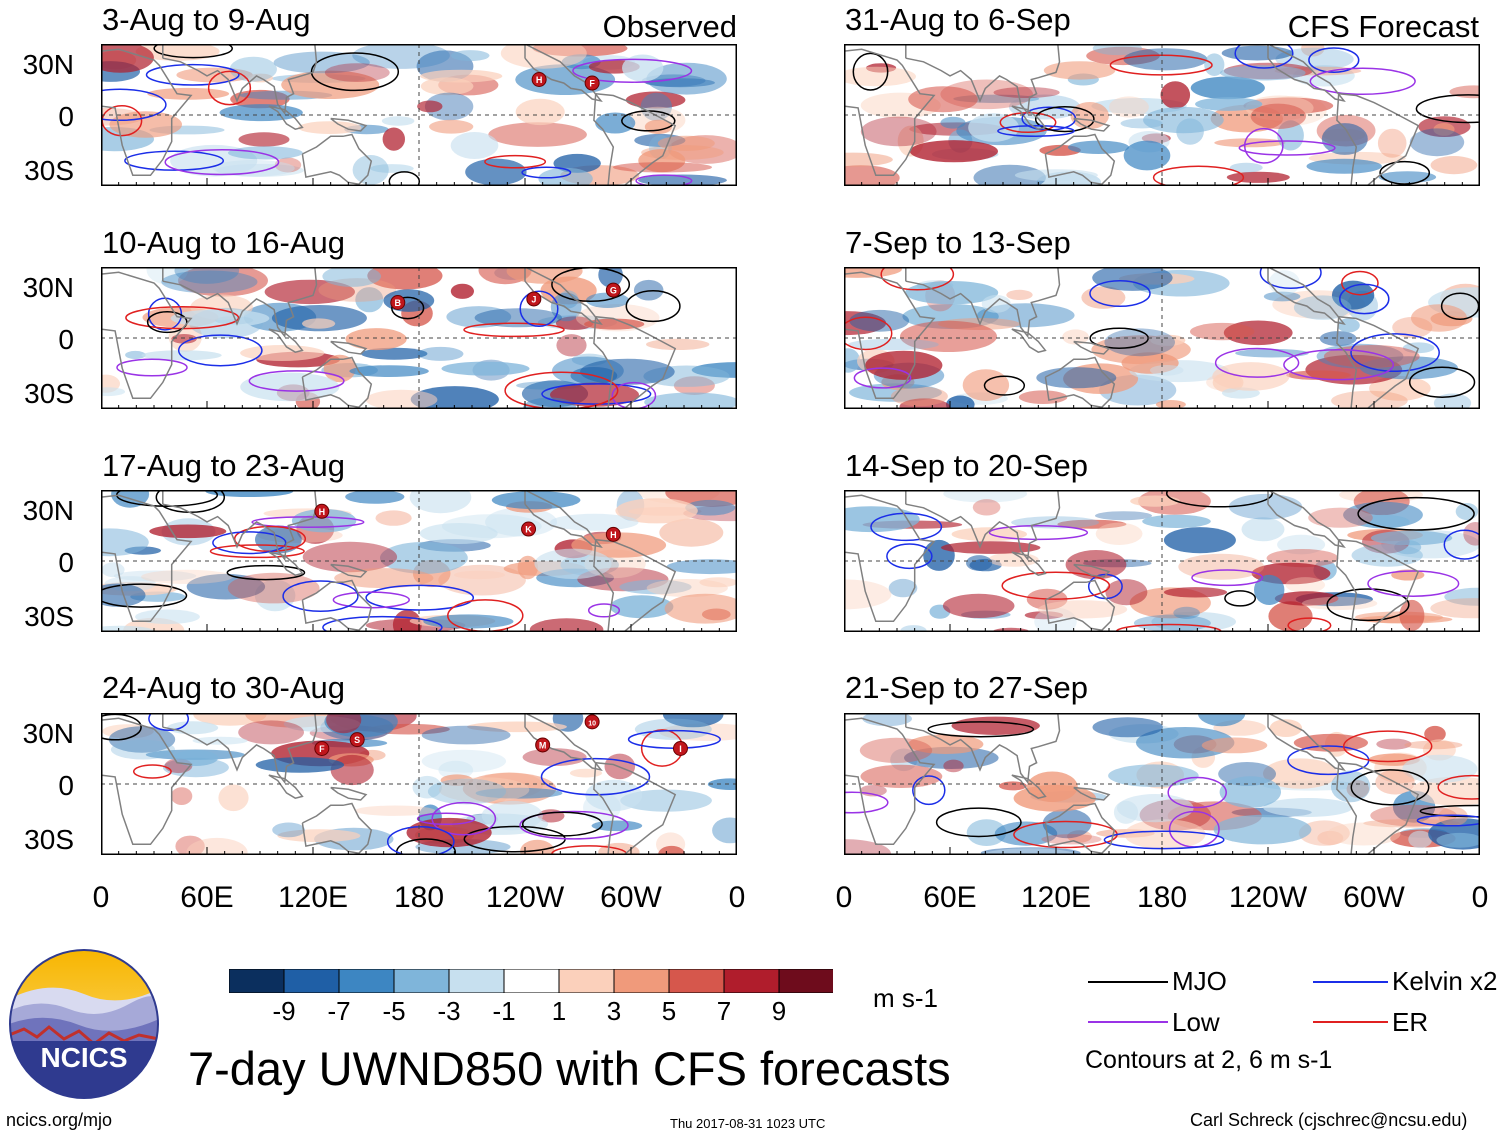 This screenshot has width=1510, height=1137. I want to click on footer-url: ncics.org/mjo, so click(59, 1120).